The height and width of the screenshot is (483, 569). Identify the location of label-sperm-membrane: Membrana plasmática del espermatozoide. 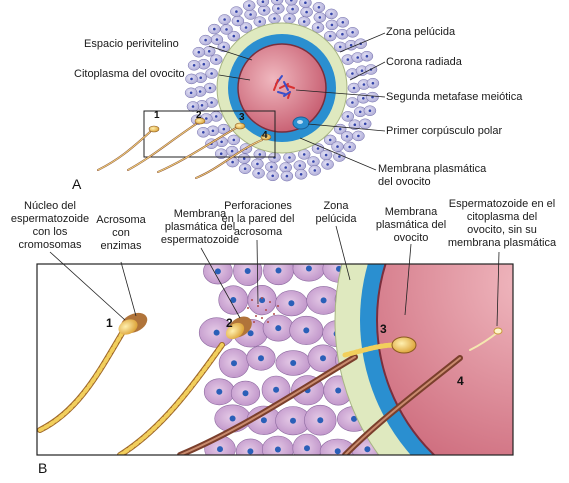
(200, 227).